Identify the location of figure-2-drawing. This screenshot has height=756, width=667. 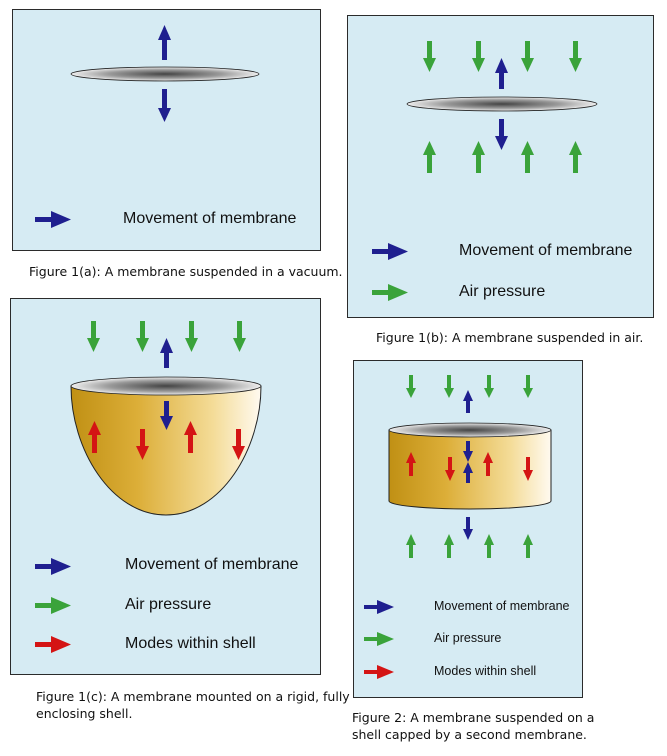
(458, 527).